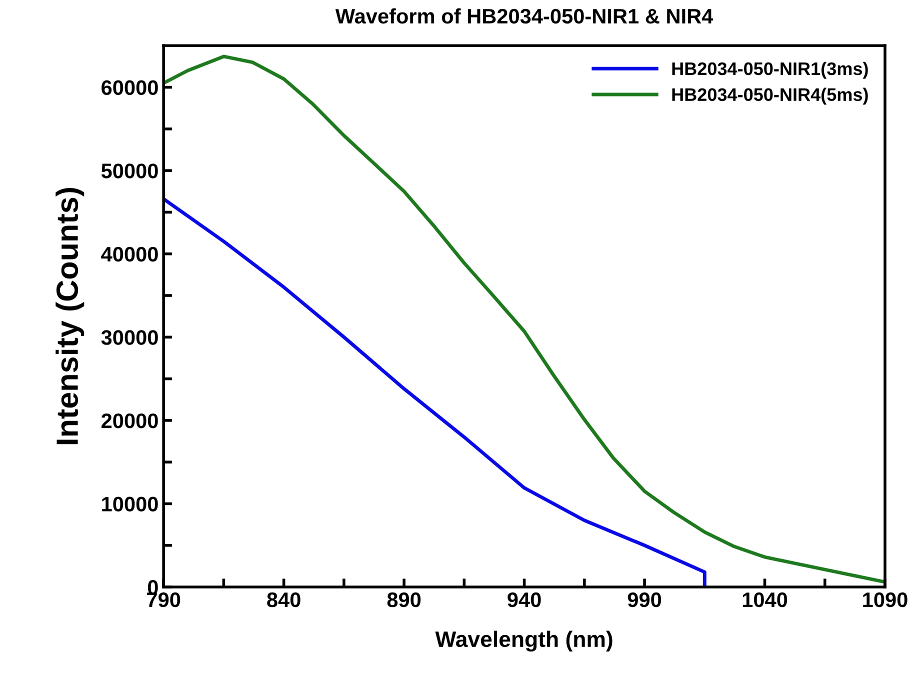 The image size is (919, 681). I want to click on x-tick-label: 1040, so click(765, 600).